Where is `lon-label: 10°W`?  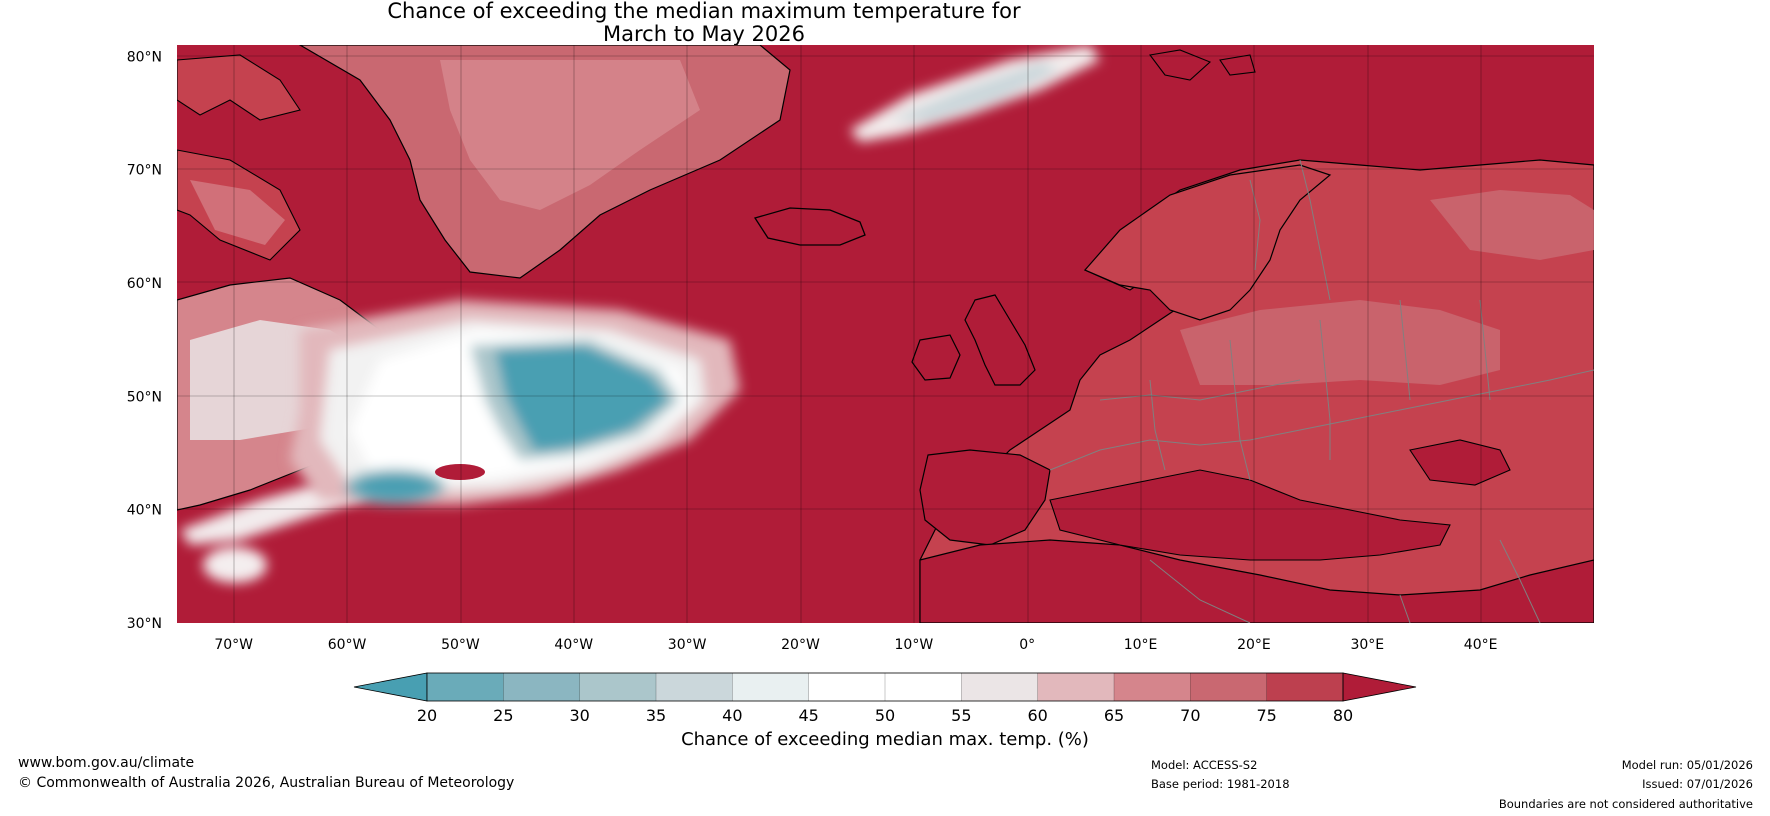 lon-label: 10°W is located at coordinates (914, 645).